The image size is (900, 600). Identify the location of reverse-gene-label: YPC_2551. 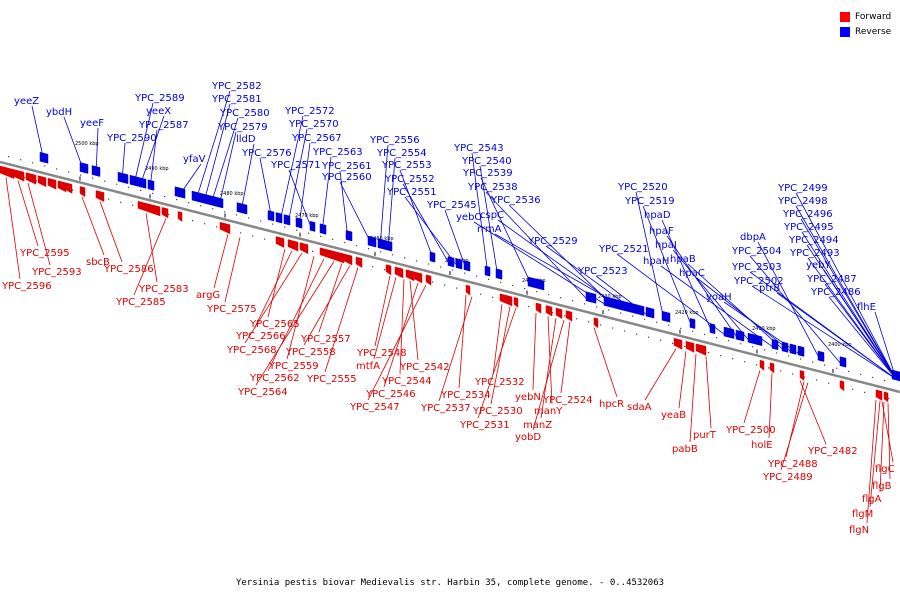
(411, 192).